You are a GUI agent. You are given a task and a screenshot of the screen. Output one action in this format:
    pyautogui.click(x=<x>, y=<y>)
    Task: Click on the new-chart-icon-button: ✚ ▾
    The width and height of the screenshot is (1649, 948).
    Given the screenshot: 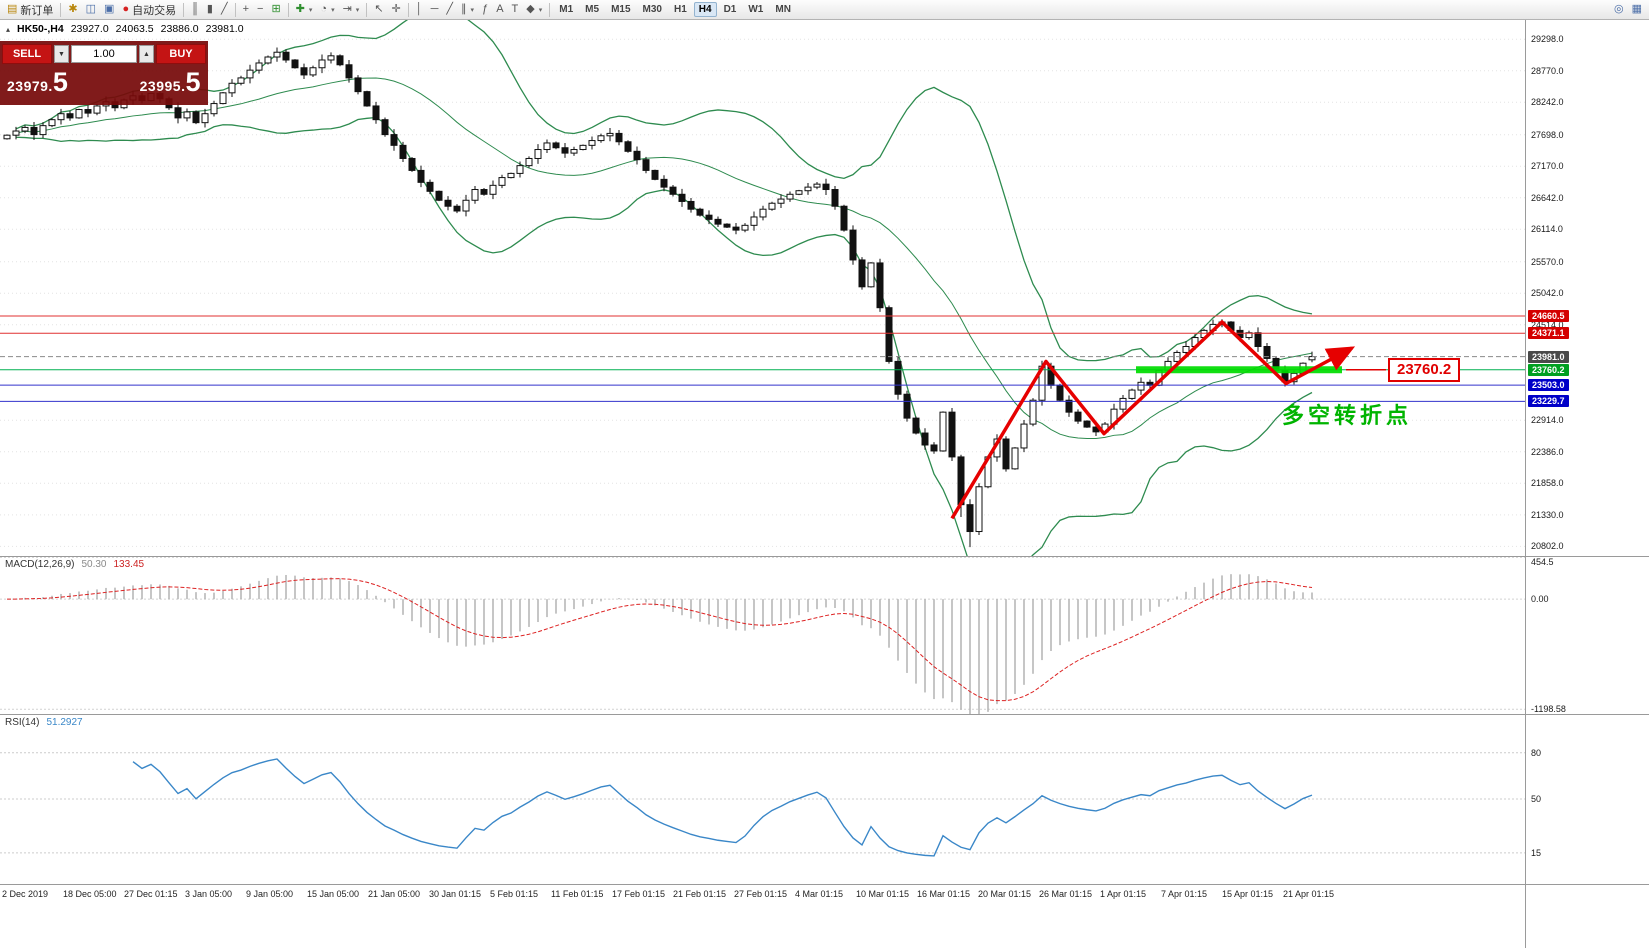 What is the action you would take?
    pyautogui.click(x=304, y=9)
    